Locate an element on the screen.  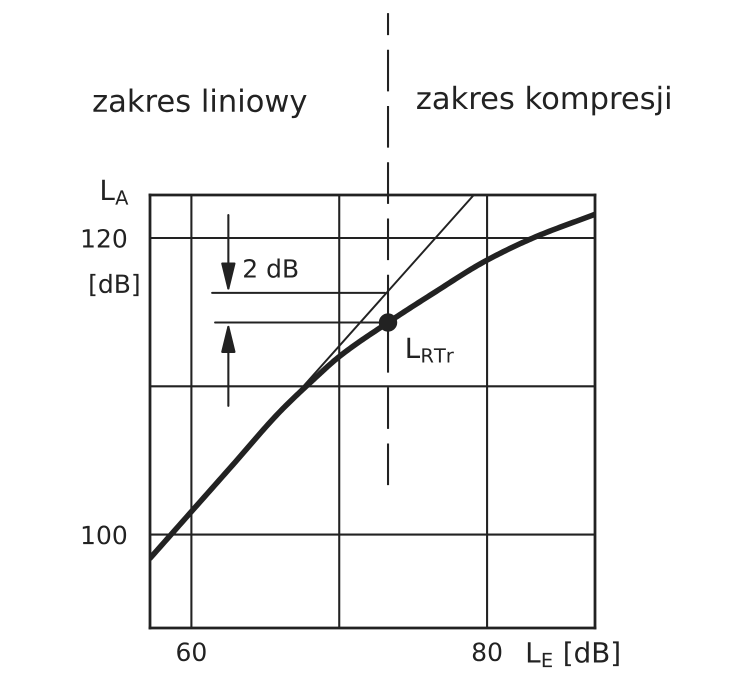
x-axis-title: L$_{E}$ [dB] is located at coordinates (573, 654).